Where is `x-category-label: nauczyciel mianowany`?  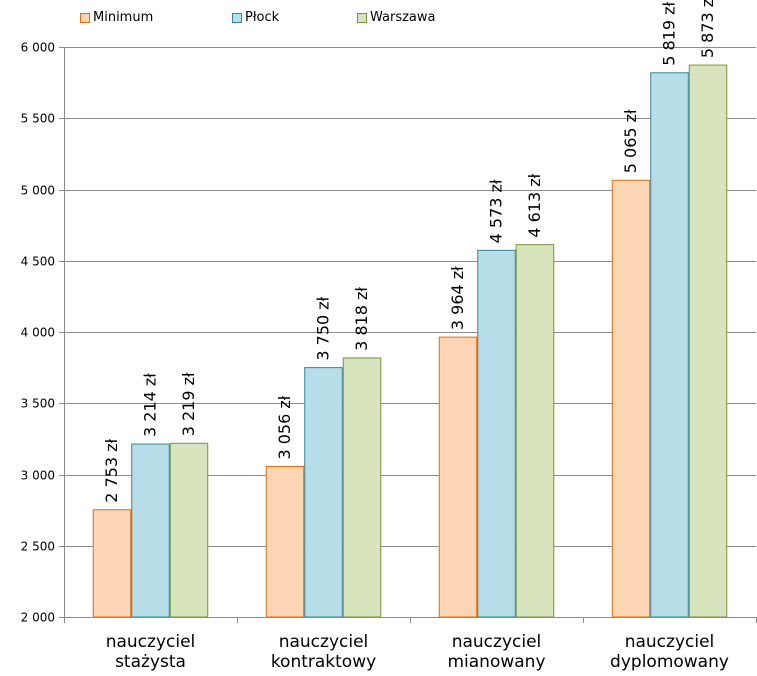
x-category-label: nauczyciel mianowany is located at coordinates (496, 652).